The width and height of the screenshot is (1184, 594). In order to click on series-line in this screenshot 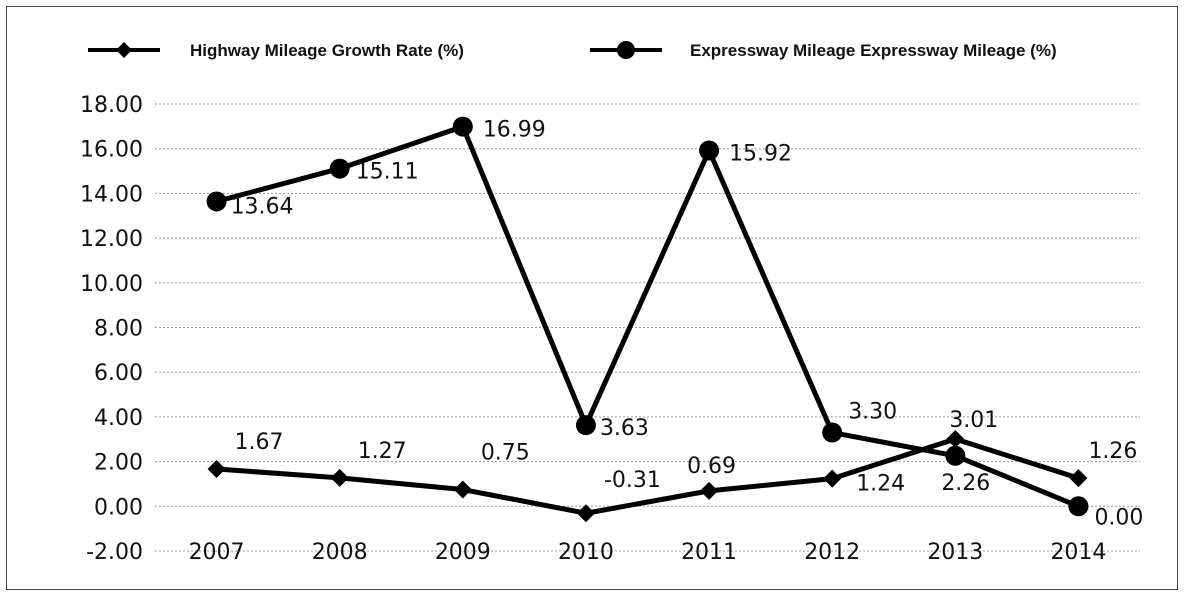, I will do `click(648, 476)`.